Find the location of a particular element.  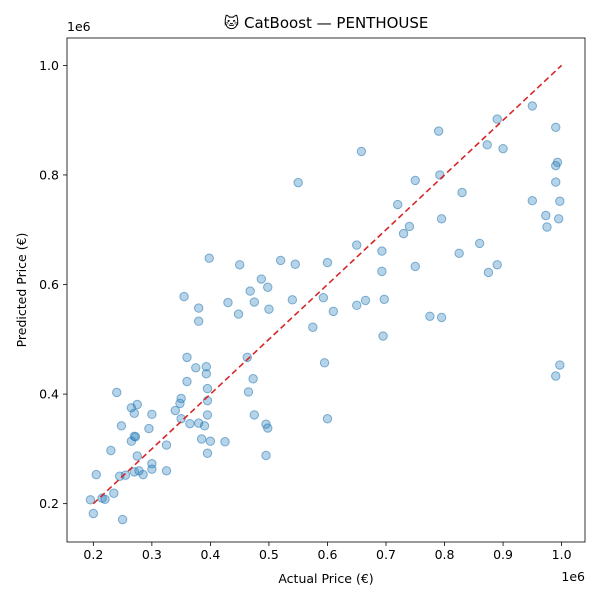

x-tick-label: 0.2 is located at coordinates (93, 554).